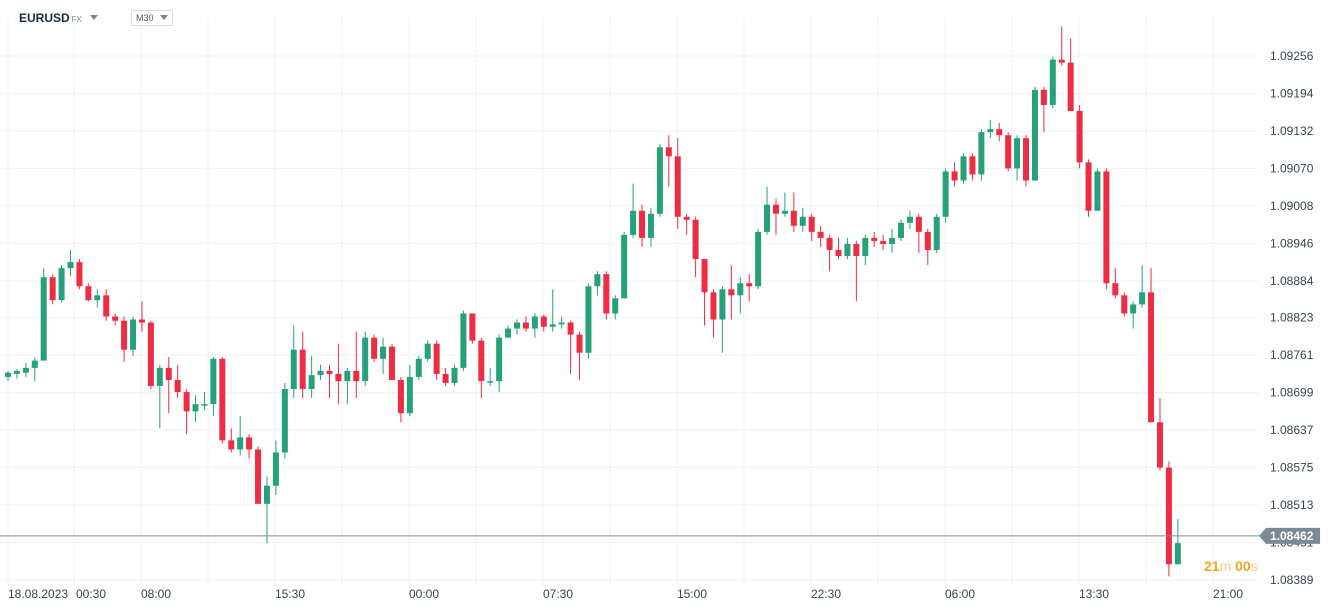 Image resolution: width=1331 pixels, height=611 pixels. What do you see at coordinates (1292, 243) in the screenshot?
I see `y-tick-label: 1.08946` at bounding box center [1292, 243].